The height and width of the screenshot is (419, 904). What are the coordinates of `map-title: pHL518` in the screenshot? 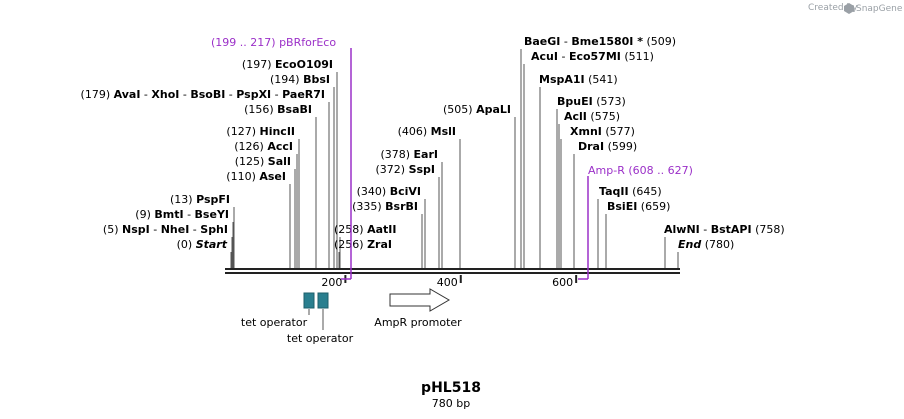 It's located at (451, 388).